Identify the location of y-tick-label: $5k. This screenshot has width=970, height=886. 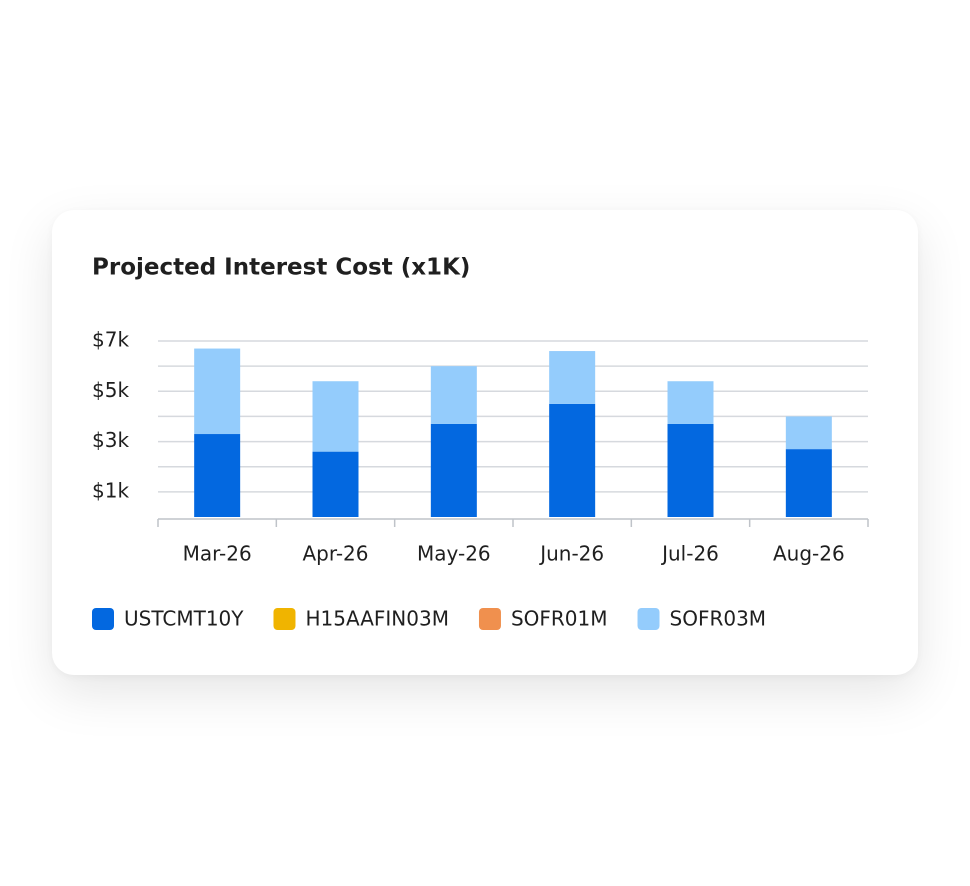
(110, 390).